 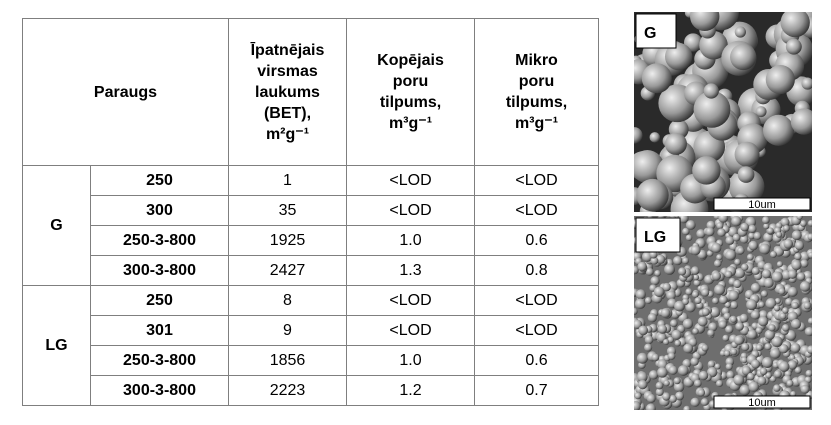 I want to click on header-cell: Īpatnējais virsmas laukums (BET), m²g⁻¹, so click(x=287, y=92).